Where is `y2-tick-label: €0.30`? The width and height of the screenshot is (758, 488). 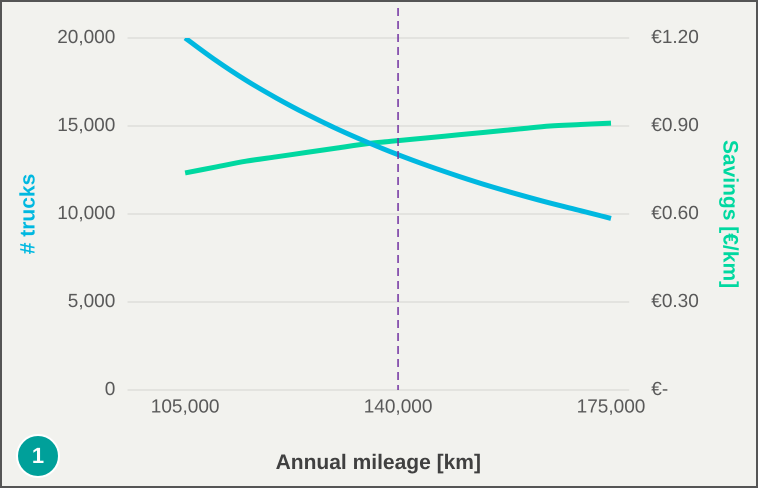
y2-tick-label: €0.30 is located at coordinates (675, 301).